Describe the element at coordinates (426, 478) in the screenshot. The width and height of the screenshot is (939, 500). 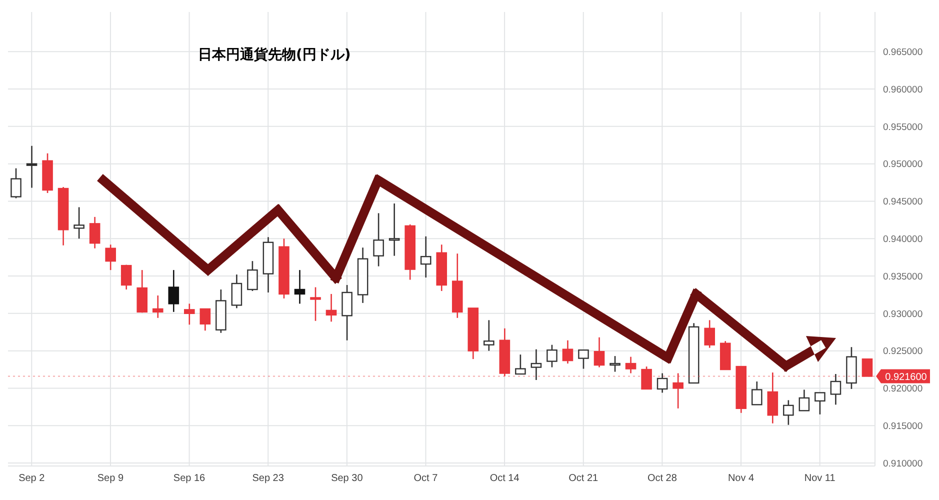
I see `x-tick-label: Oct 7` at that location.